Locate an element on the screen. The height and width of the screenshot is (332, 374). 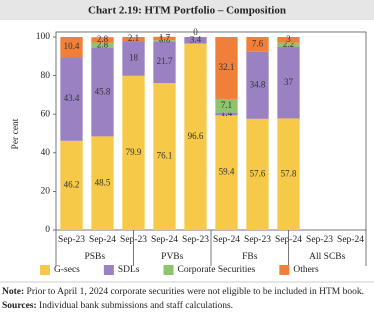
data-label: 3.4 is located at coordinates (196, 39).